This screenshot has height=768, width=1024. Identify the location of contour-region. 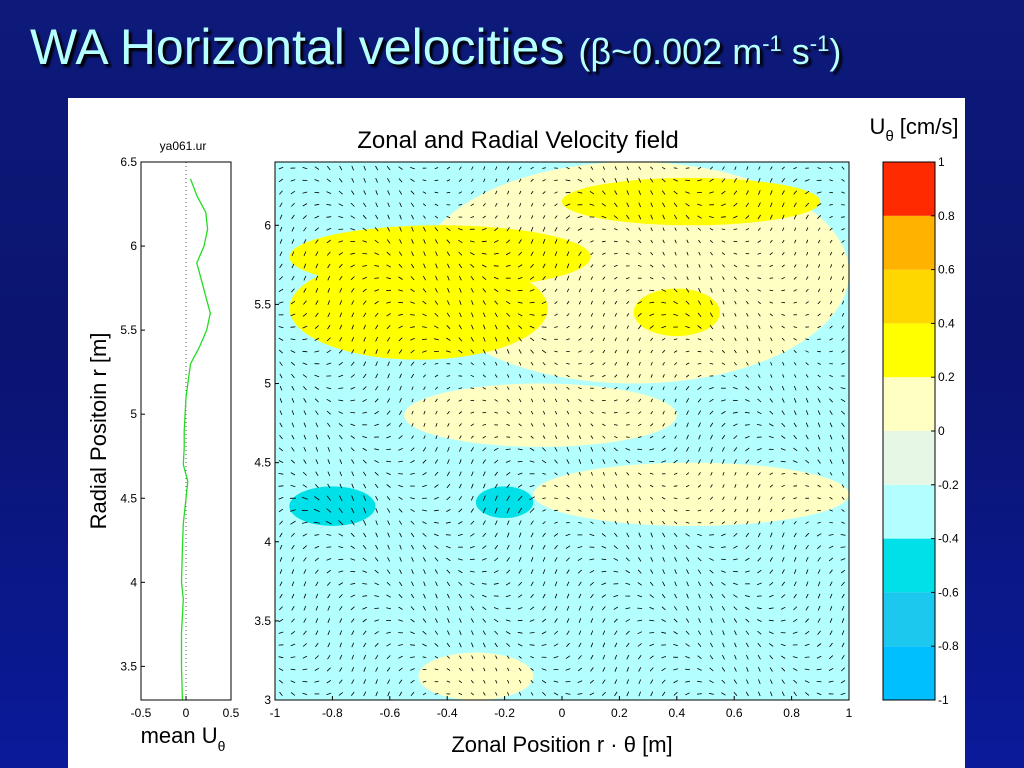
(691, 494).